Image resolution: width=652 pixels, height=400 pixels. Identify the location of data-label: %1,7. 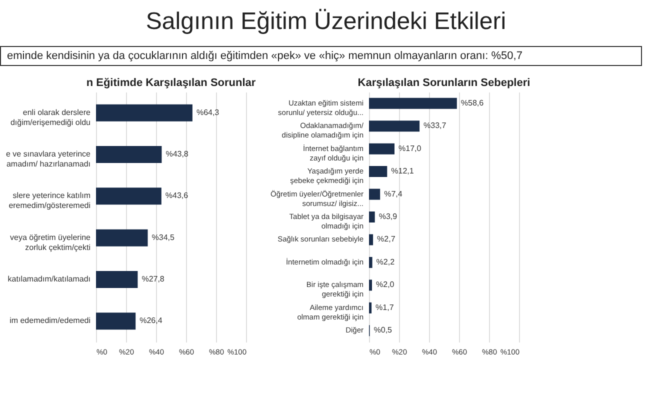
(385, 307).